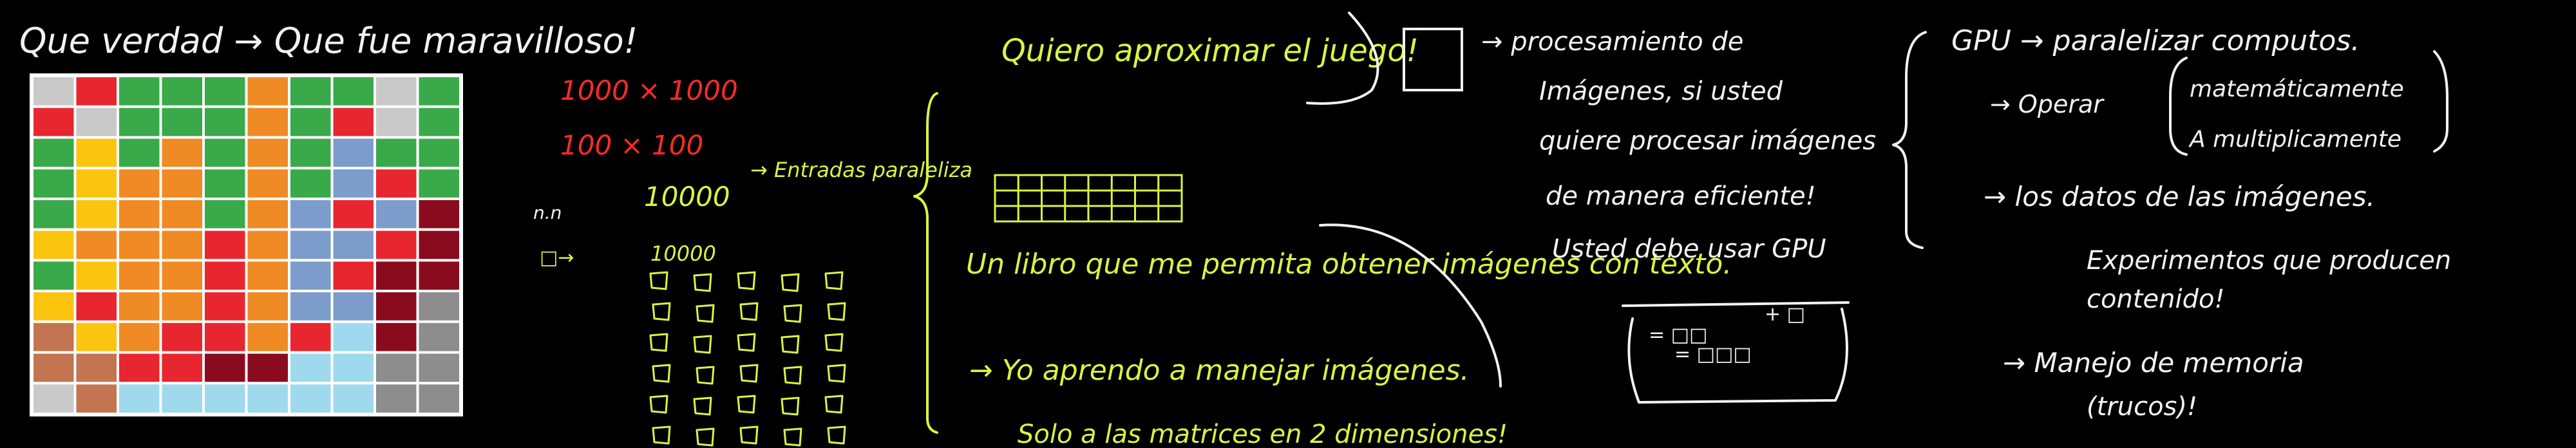 Image resolution: width=2576 pixels, height=448 pixels. Describe the element at coordinates (247, 244) in the screenshot. I see `color-grid` at that location.